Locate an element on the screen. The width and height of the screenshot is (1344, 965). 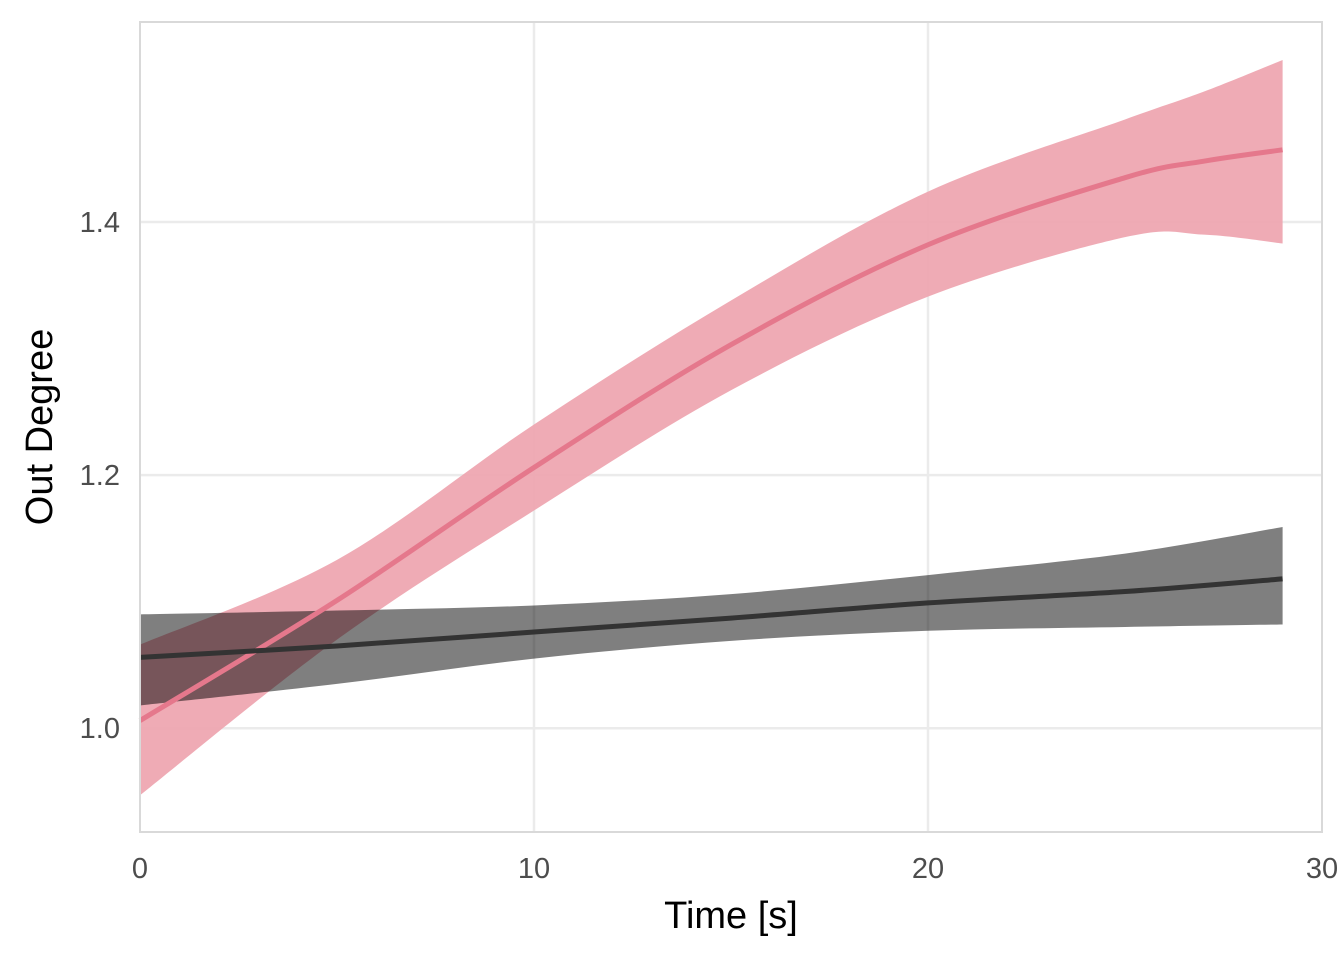
y-tick-label: 1.0 is located at coordinates (100, 729).